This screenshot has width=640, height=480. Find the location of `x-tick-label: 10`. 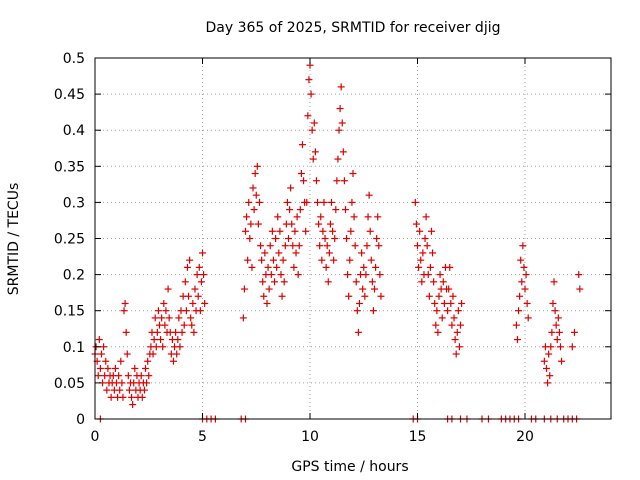

x-tick-label: 10 is located at coordinates (310, 437).